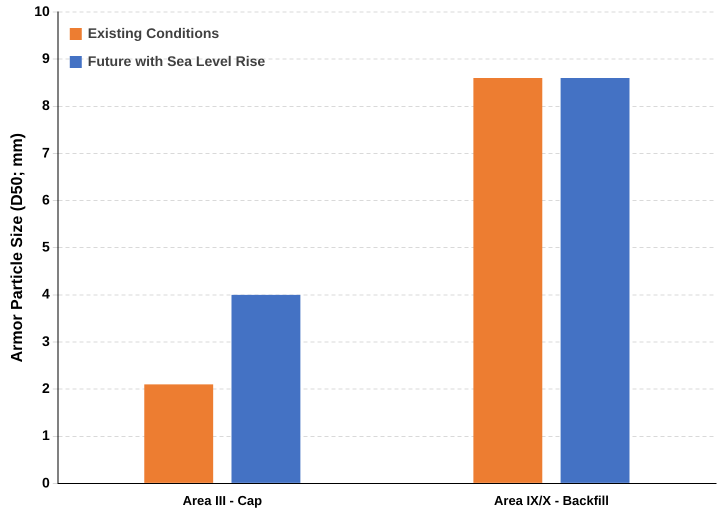 The image size is (718, 519). I want to click on y-tick-label: 6, so click(46, 199).